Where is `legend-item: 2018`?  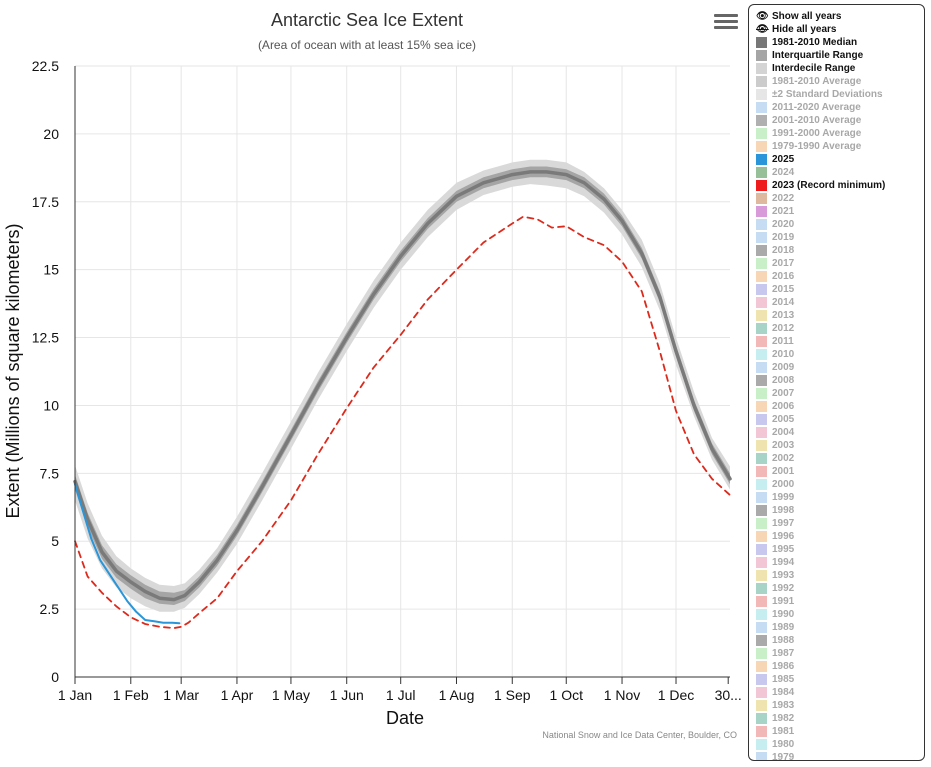 legend-item: 2018 is located at coordinates (837, 250).